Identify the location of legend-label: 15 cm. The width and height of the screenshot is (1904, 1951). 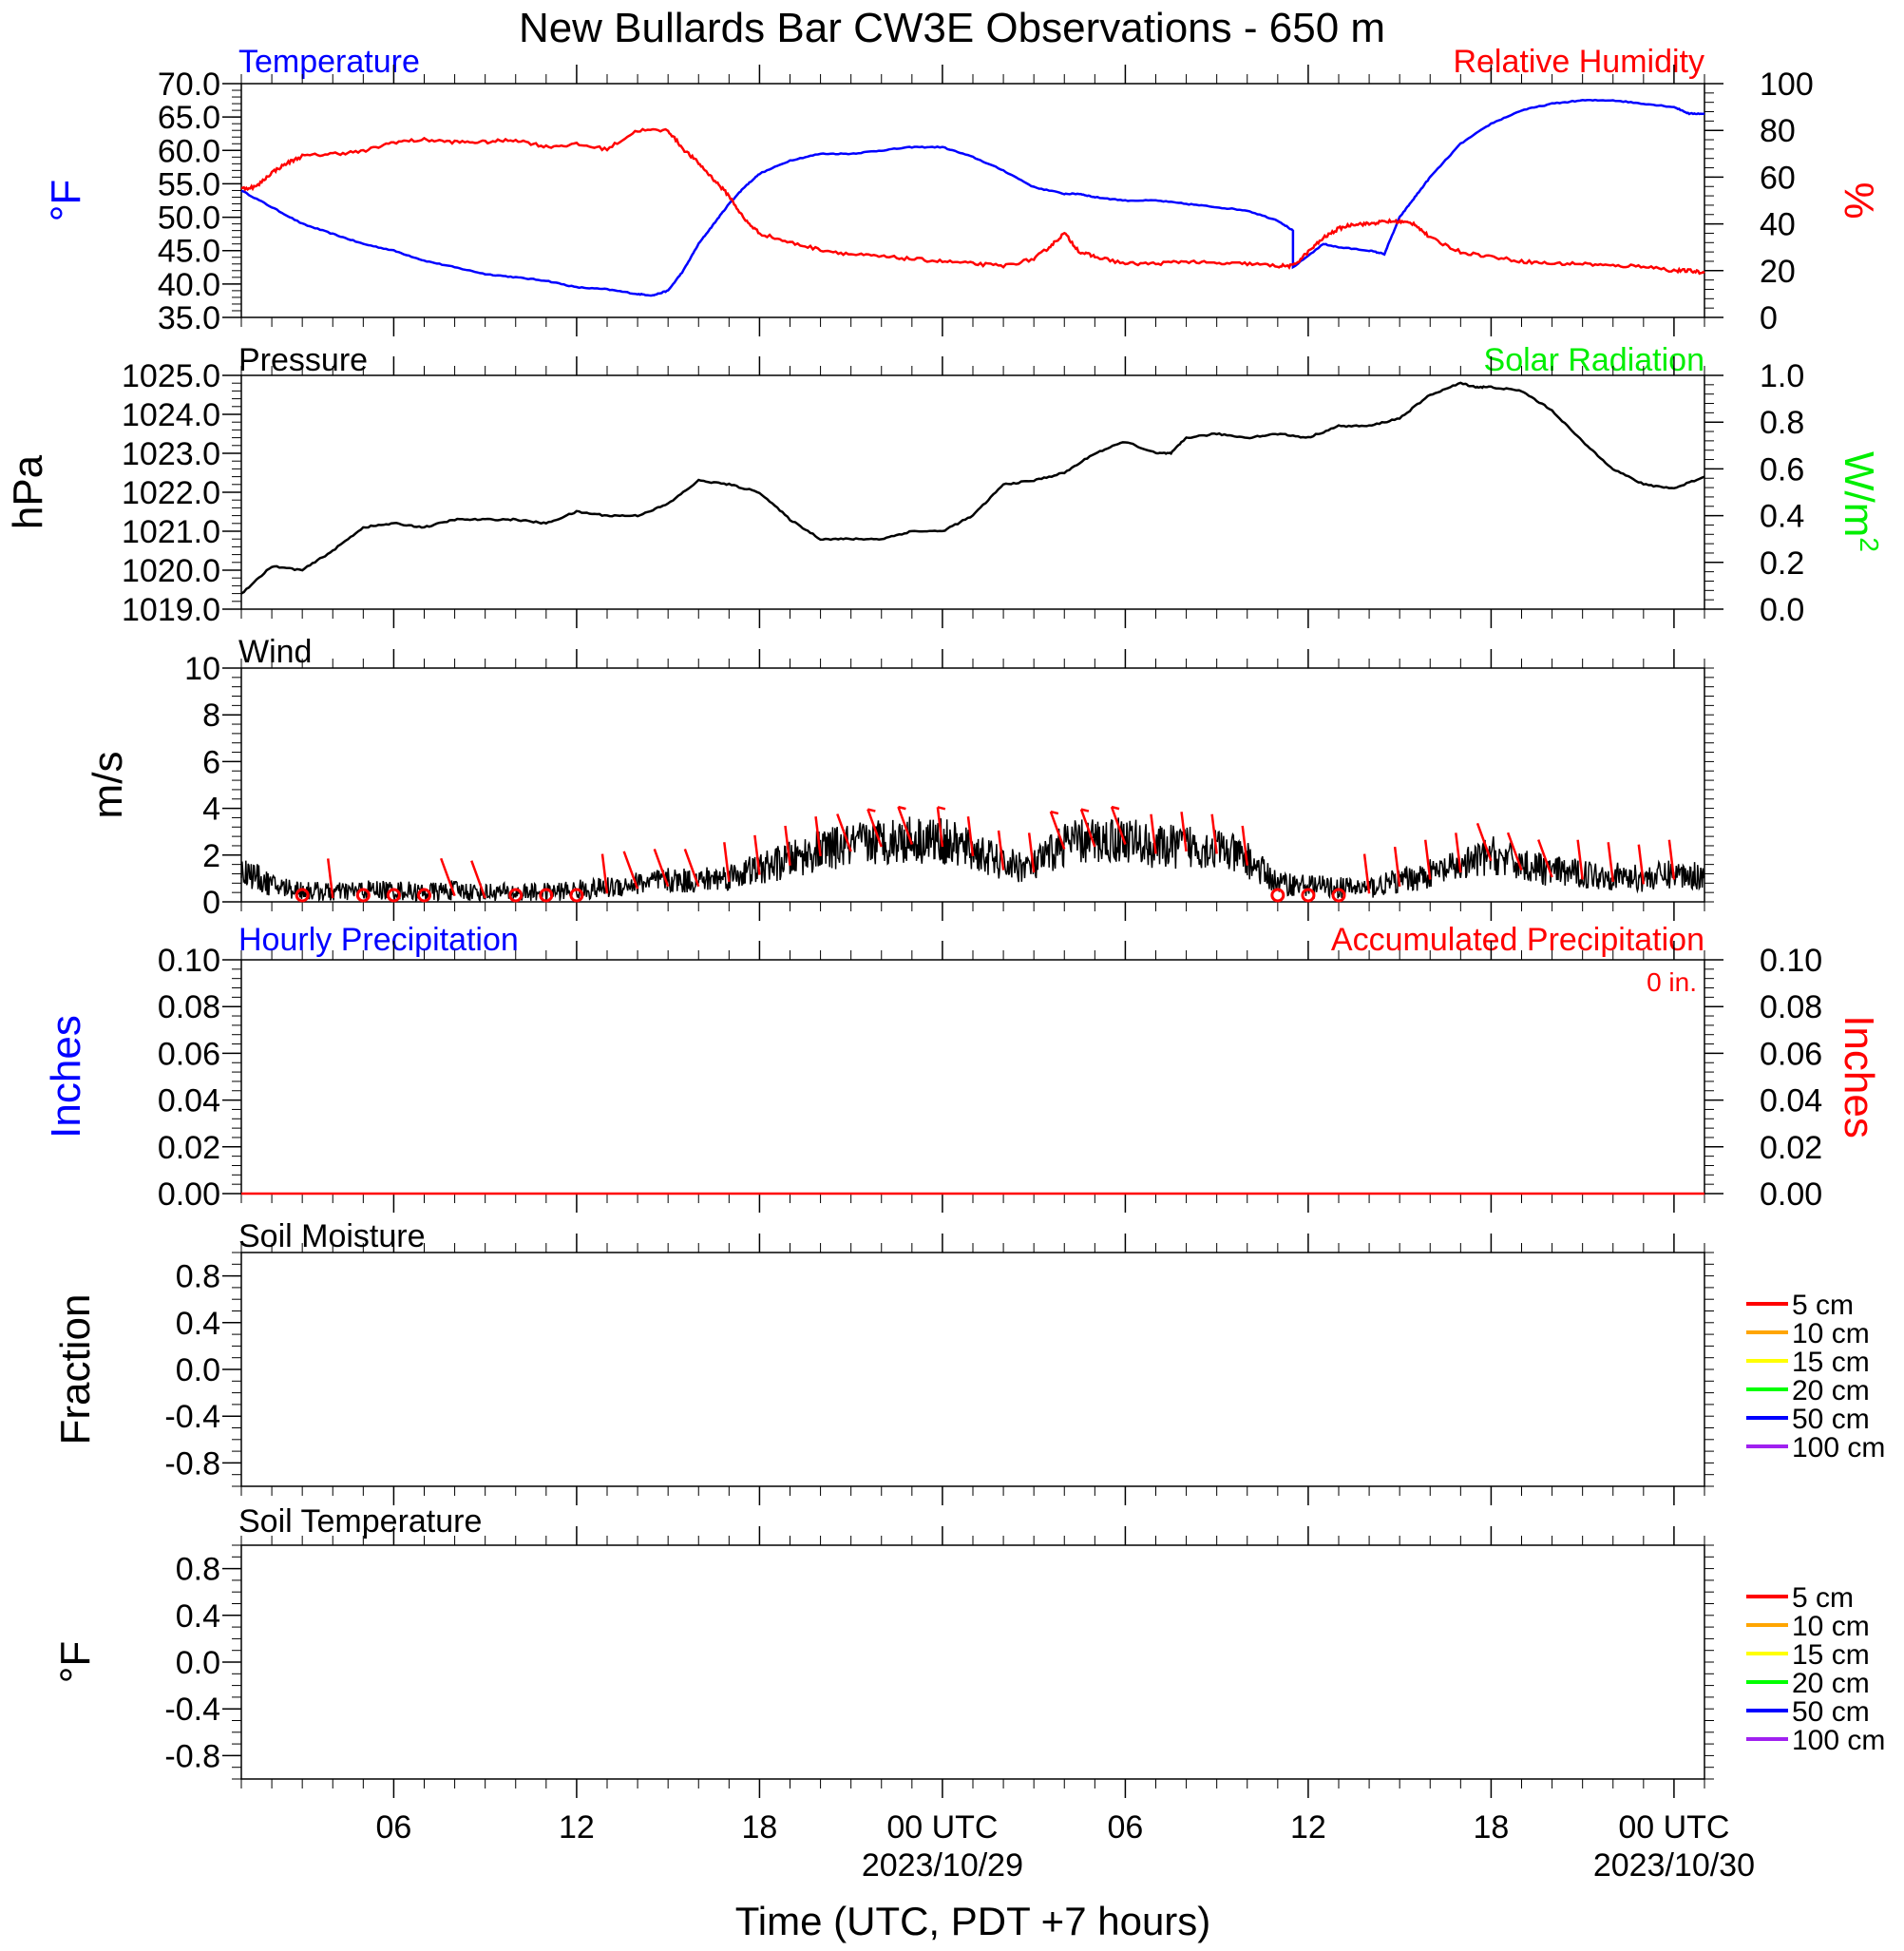
(1831, 1362).